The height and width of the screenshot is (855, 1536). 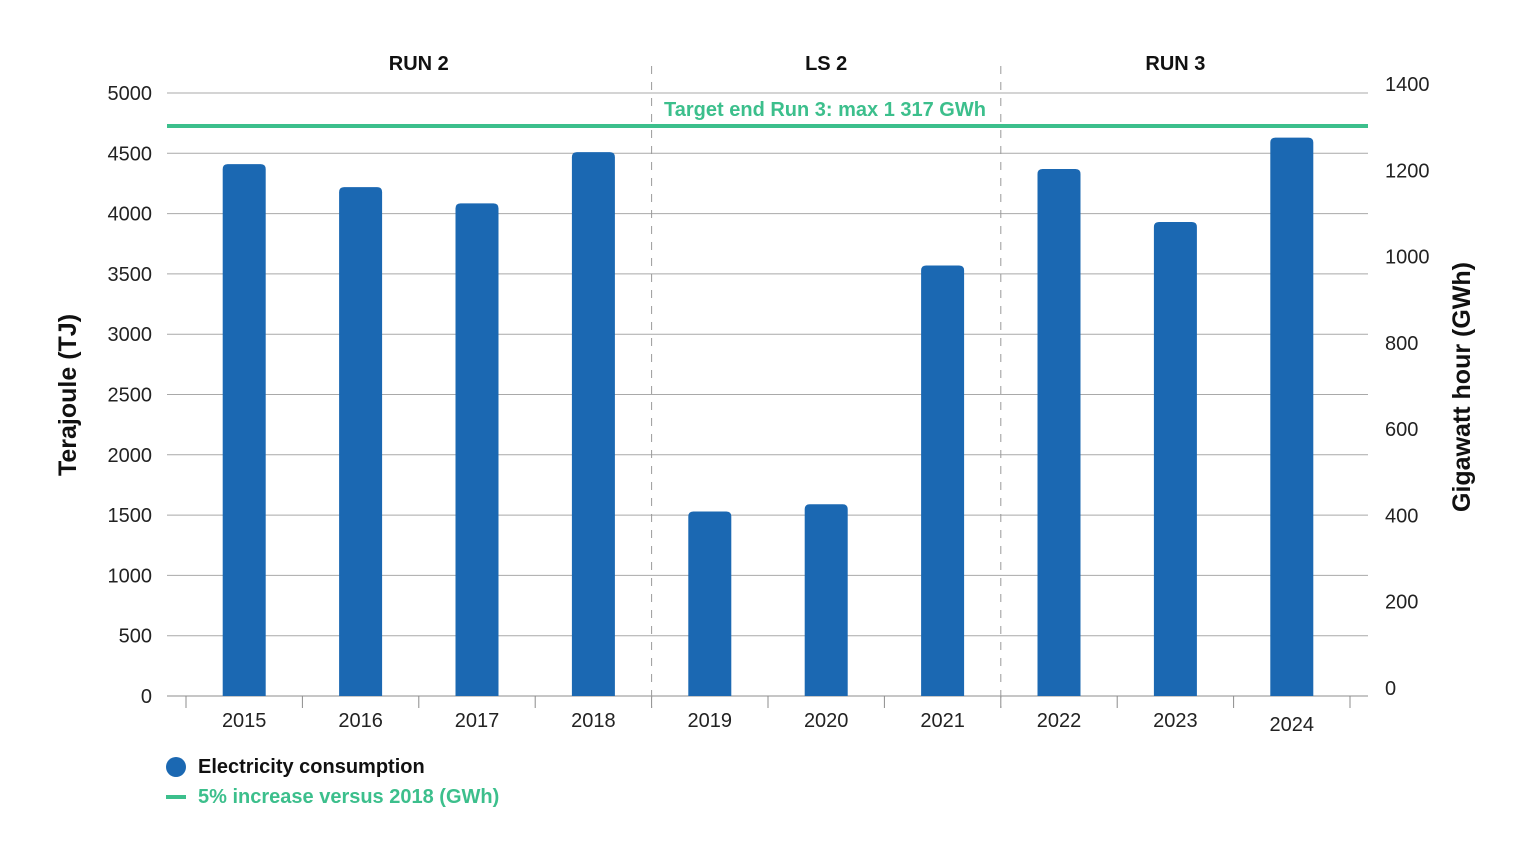 What do you see at coordinates (593, 721) in the screenshot?
I see `x-tick-label: 2018` at bounding box center [593, 721].